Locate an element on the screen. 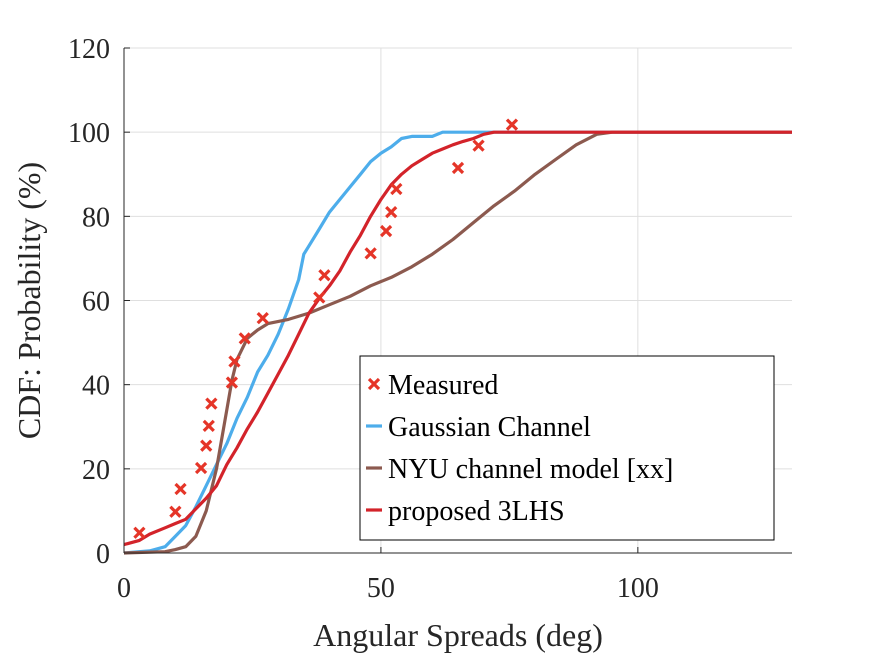 The image size is (875, 656). legend-label: Measured is located at coordinates (443, 385).